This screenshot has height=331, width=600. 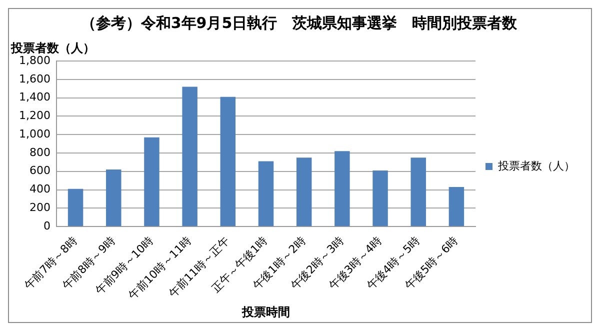 What do you see at coordinates (265, 311) in the screenshot?
I see `x-axis-title: 投票時間` at bounding box center [265, 311].